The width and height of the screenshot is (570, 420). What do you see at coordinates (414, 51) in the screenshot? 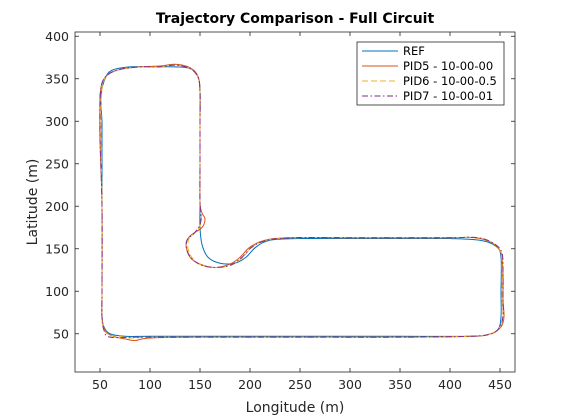
I see `legend-label-1: REF` at bounding box center [414, 51].